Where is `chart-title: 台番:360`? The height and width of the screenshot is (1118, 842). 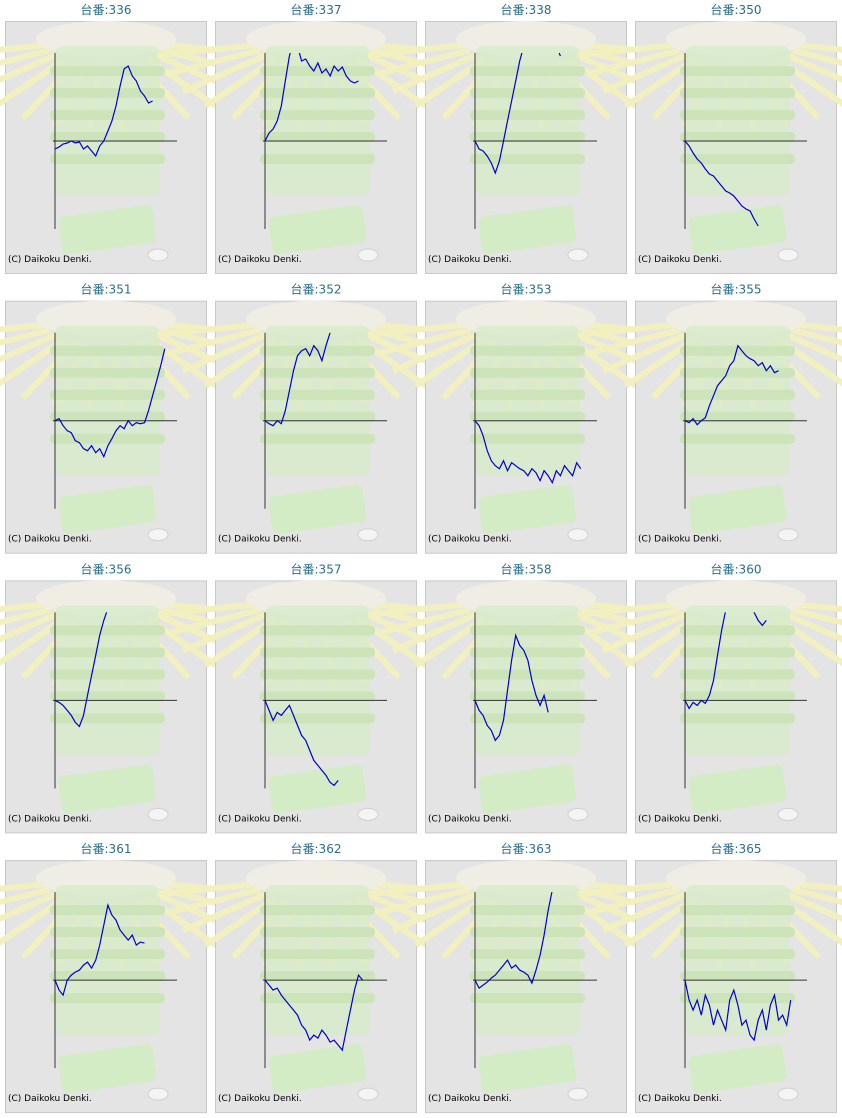
chart-title: 台番:360 is located at coordinates (736, 568).